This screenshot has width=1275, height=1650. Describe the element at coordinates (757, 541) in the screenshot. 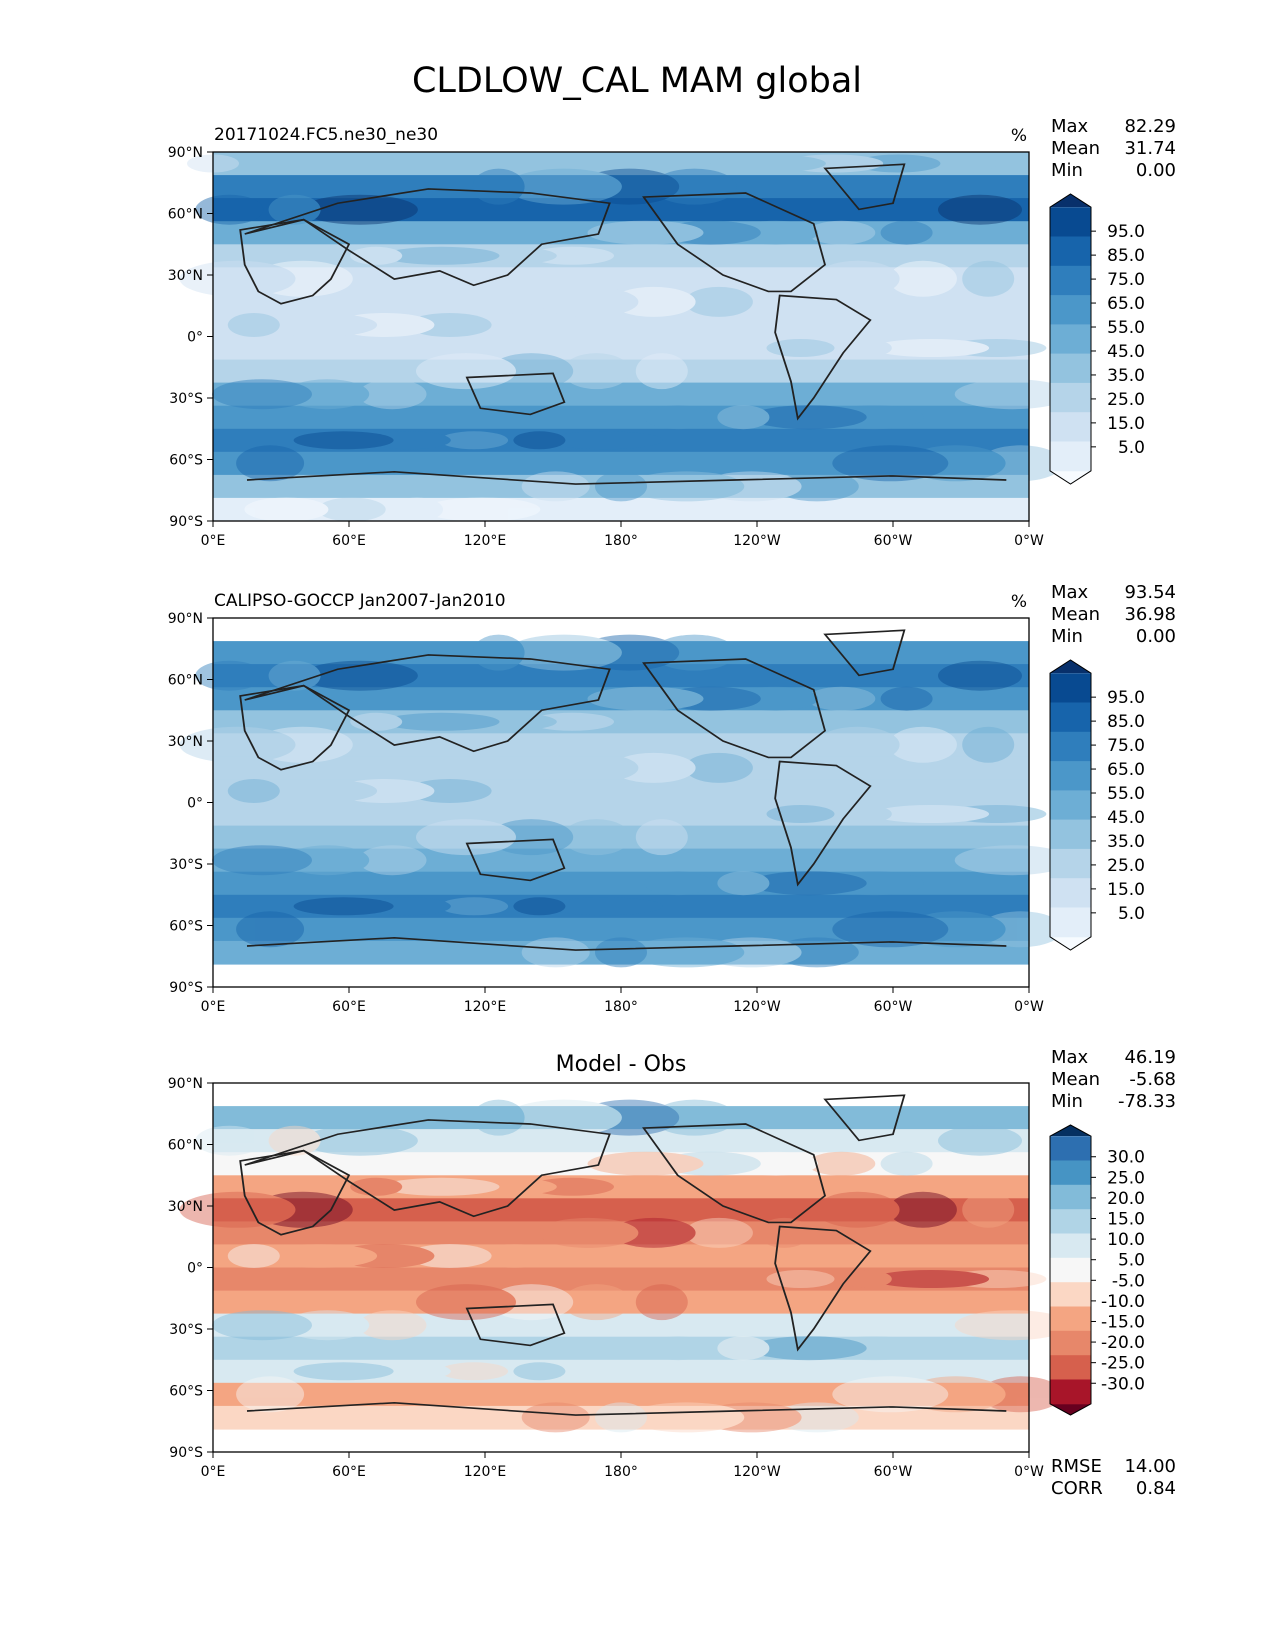

I see `x-tick-label: 120°W` at that location.